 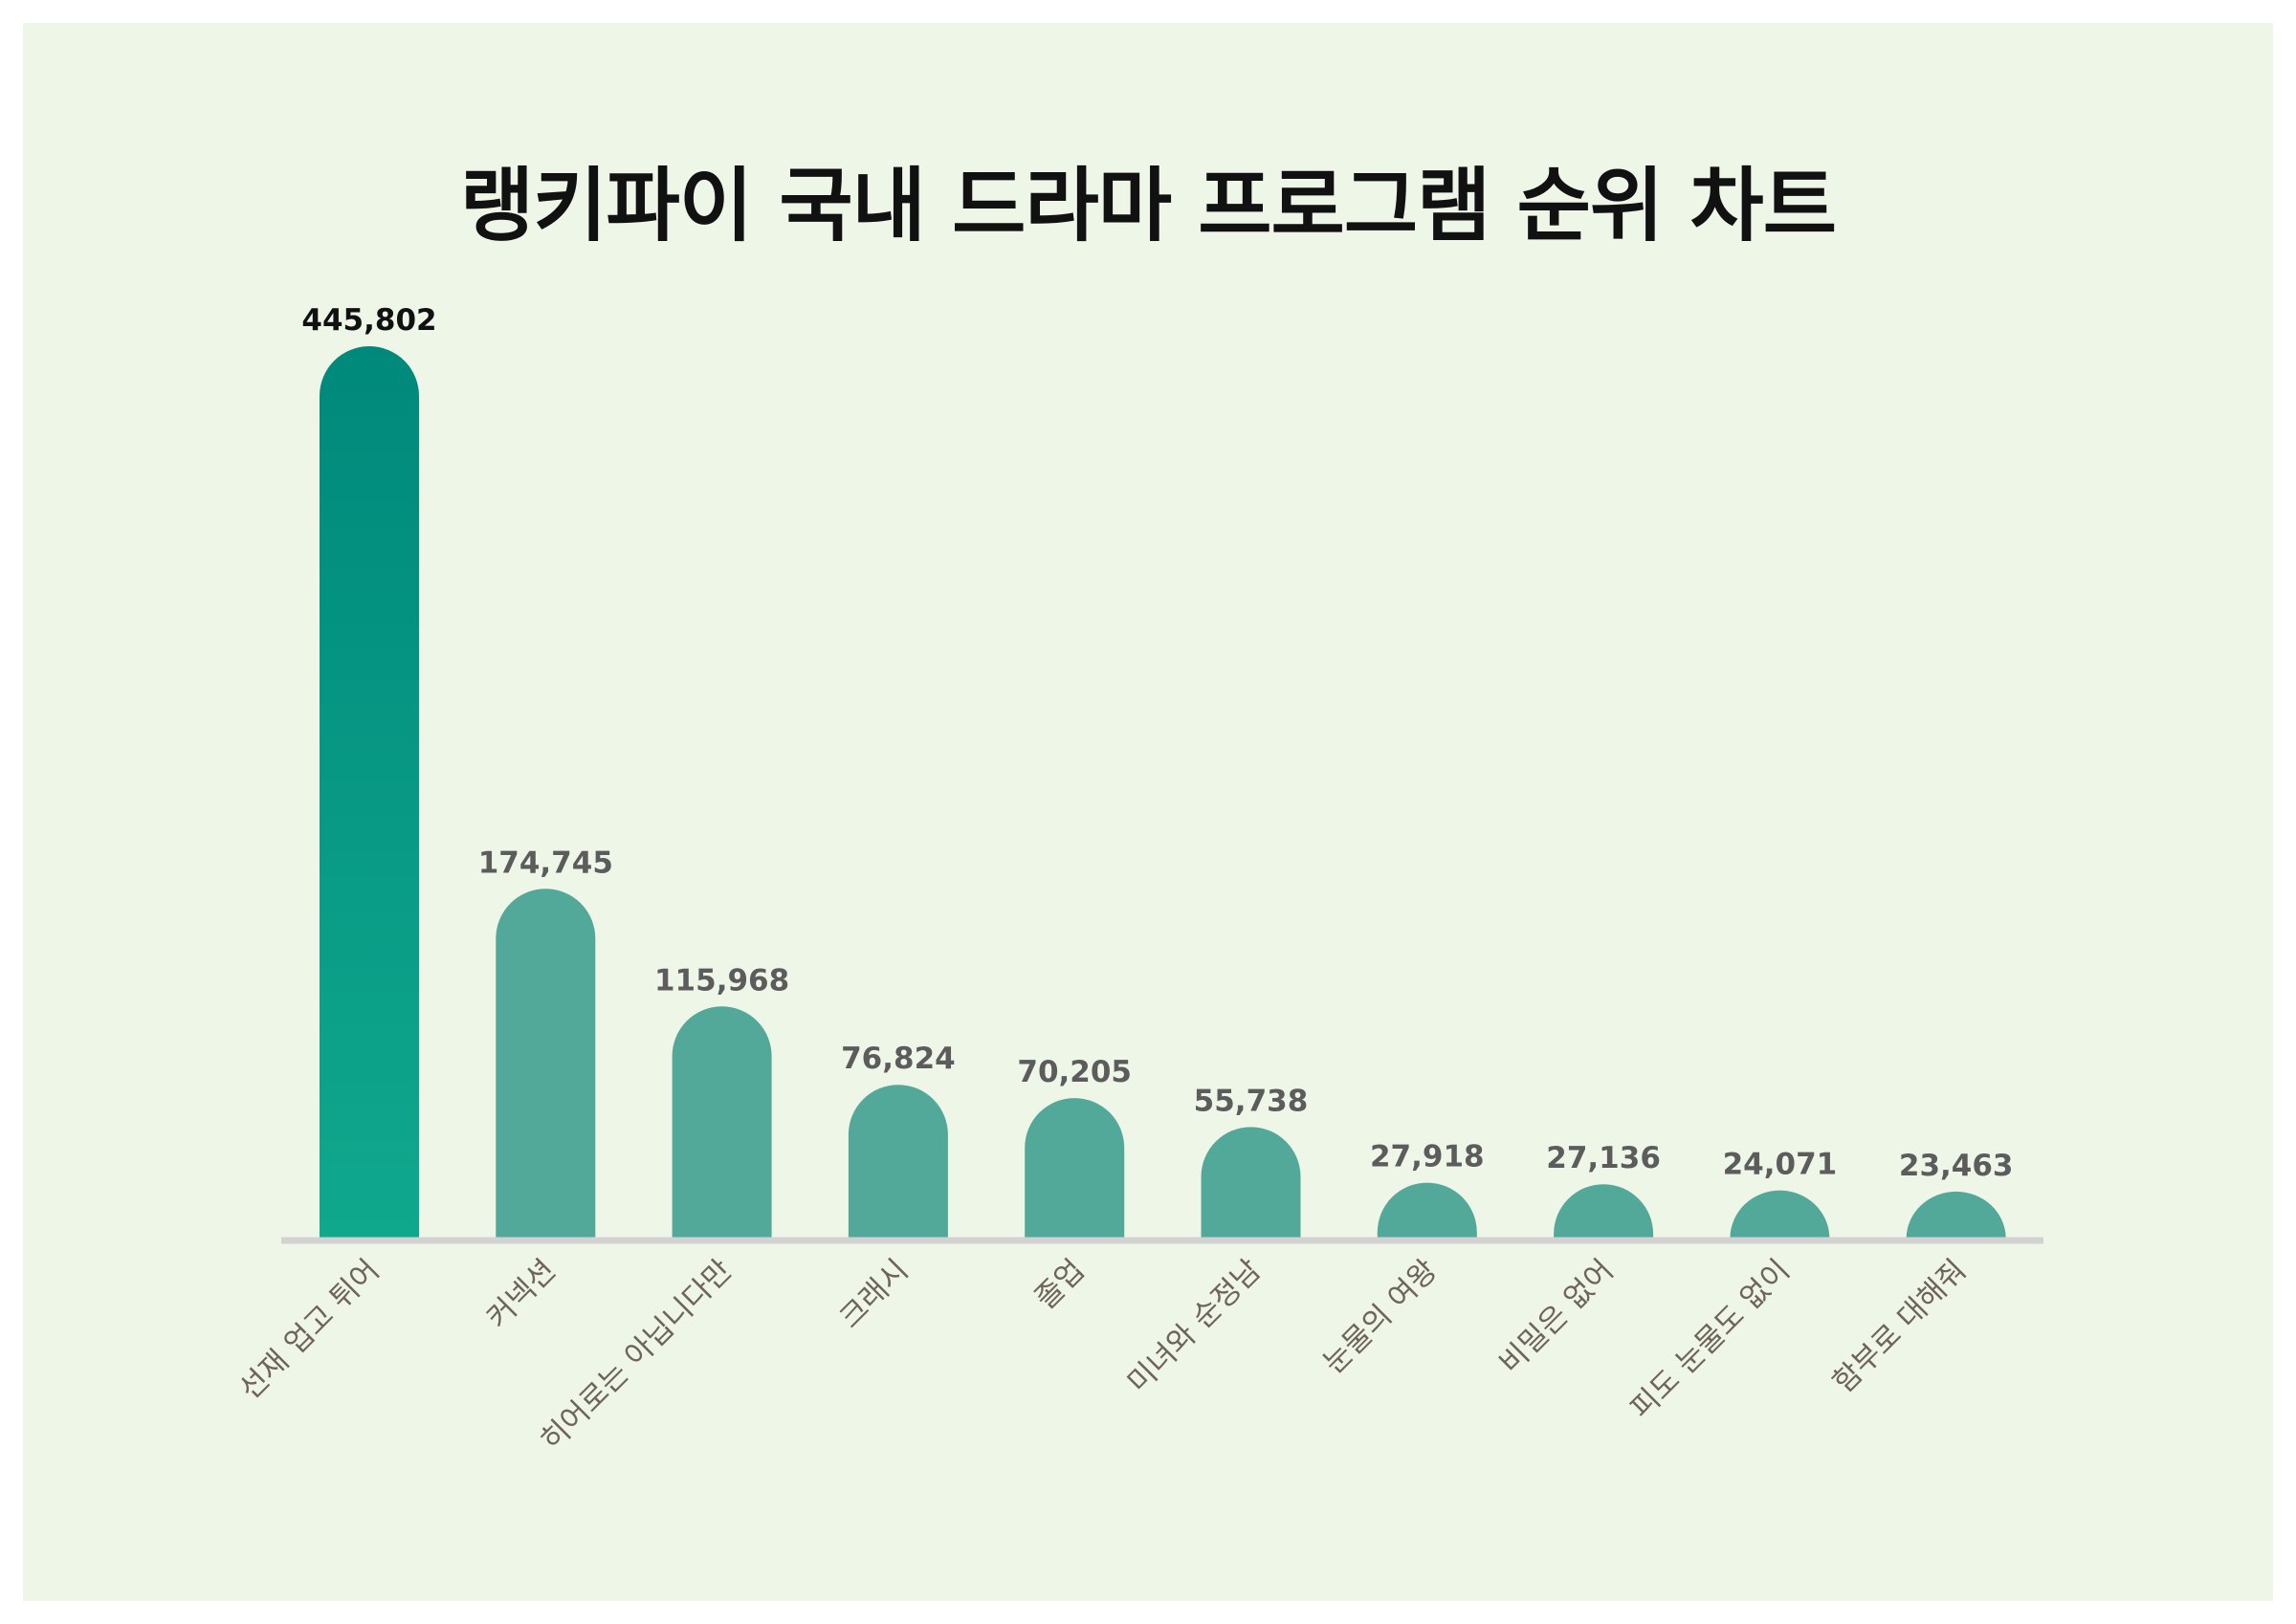 I want to click on value-label-8: 27,136, so click(x=1603, y=1158).